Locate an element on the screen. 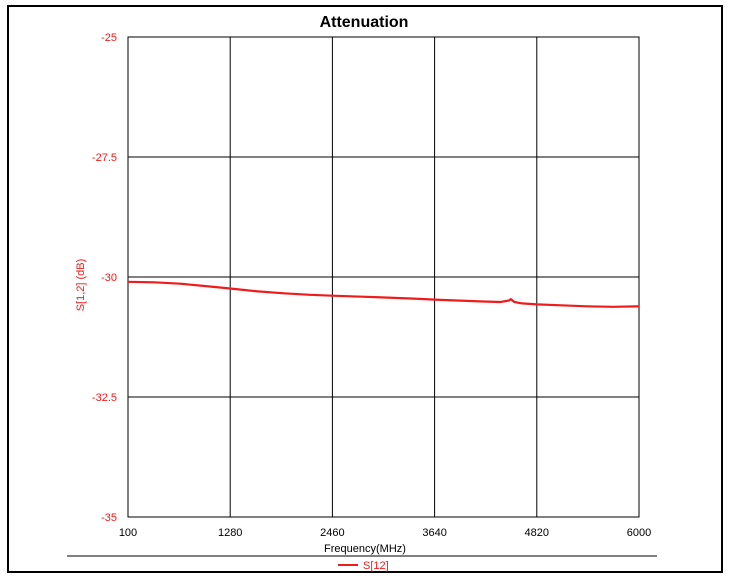 The image size is (731, 576). x-tick-labels: 100 1280 2460 3640 4820 6000 is located at coordinates (385, 533).